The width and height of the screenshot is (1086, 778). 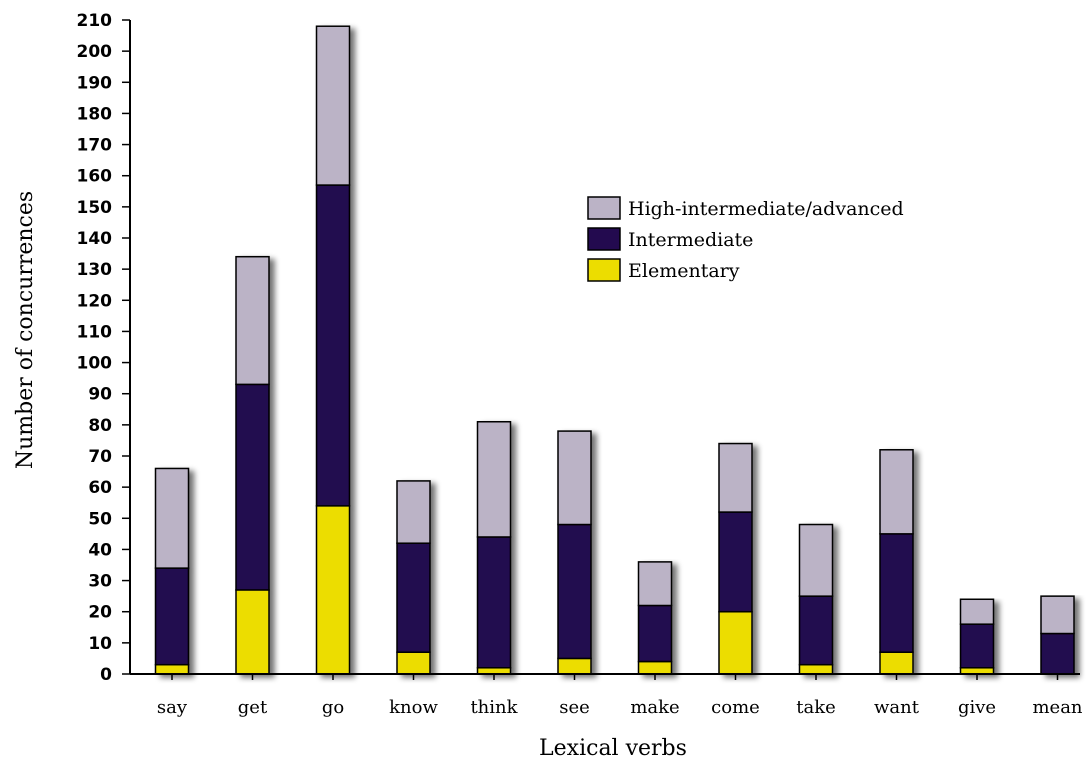 I want to click on bar-think-high-intermediate-advanced, so click(x=494, y=479).